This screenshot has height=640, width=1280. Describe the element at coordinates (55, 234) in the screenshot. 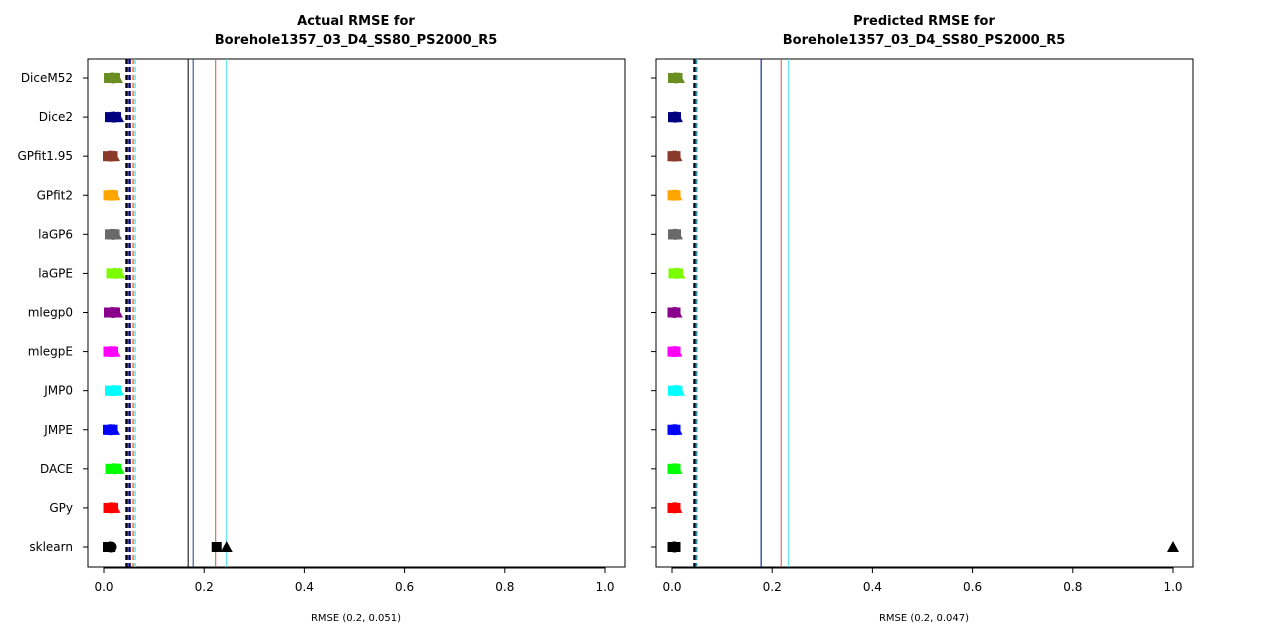

I see `y-tick-label: laGP6` at that location.